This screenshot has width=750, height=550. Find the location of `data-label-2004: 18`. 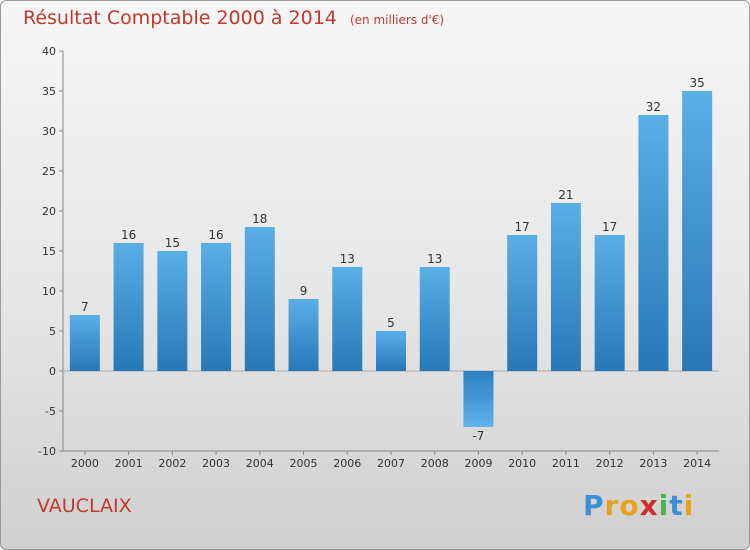

data-label-2004: 18 is located at coordinates (259, 219).